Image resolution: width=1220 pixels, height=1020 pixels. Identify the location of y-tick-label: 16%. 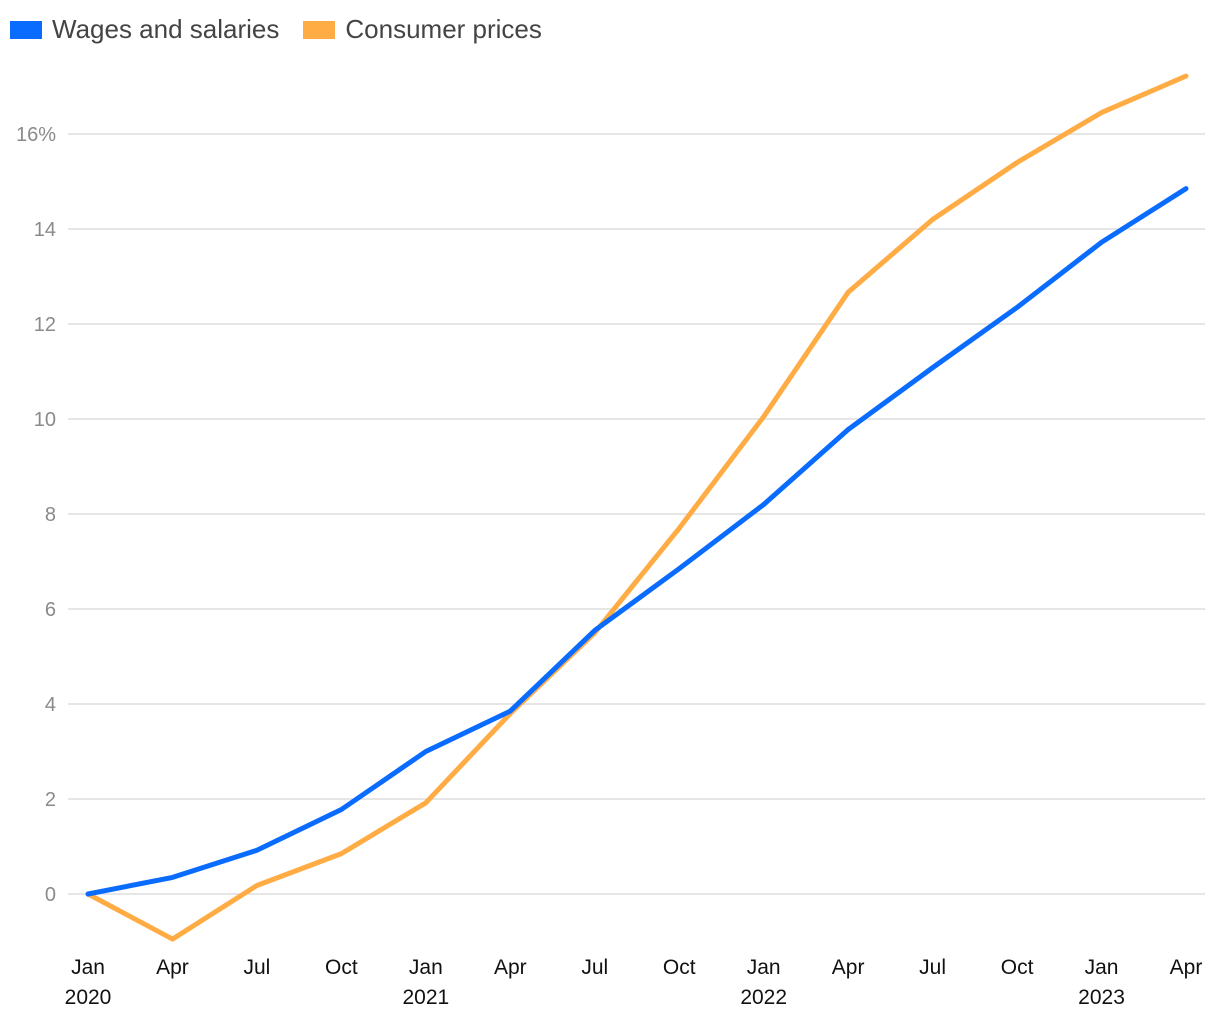
(36, 135).